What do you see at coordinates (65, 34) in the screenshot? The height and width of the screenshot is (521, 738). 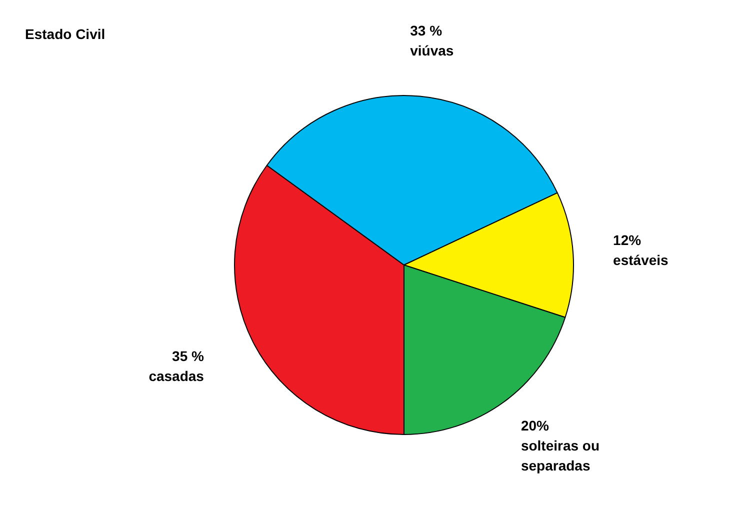 I see `chart-title: Estado Civil` at bounding box center [65, 34].